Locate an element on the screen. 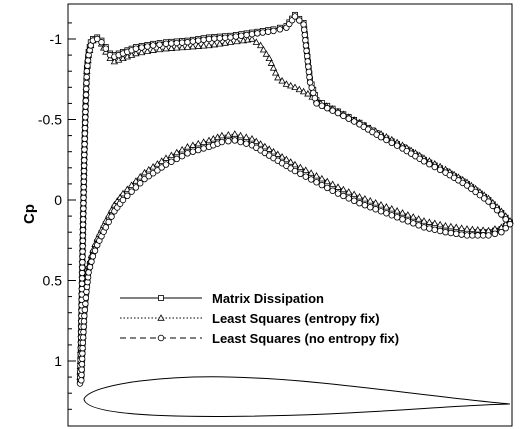 The width and height of the screenshot is (522, 429). airfoil-outline is located at coordinates (297, 396).